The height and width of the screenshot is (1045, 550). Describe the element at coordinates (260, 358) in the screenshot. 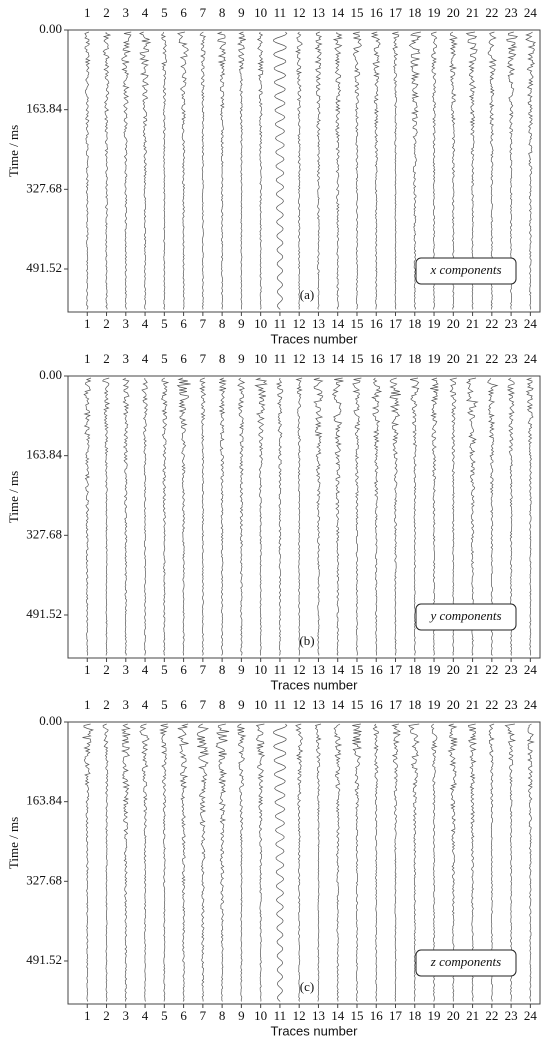

I see `x-tick-label-top: 10` at that location.